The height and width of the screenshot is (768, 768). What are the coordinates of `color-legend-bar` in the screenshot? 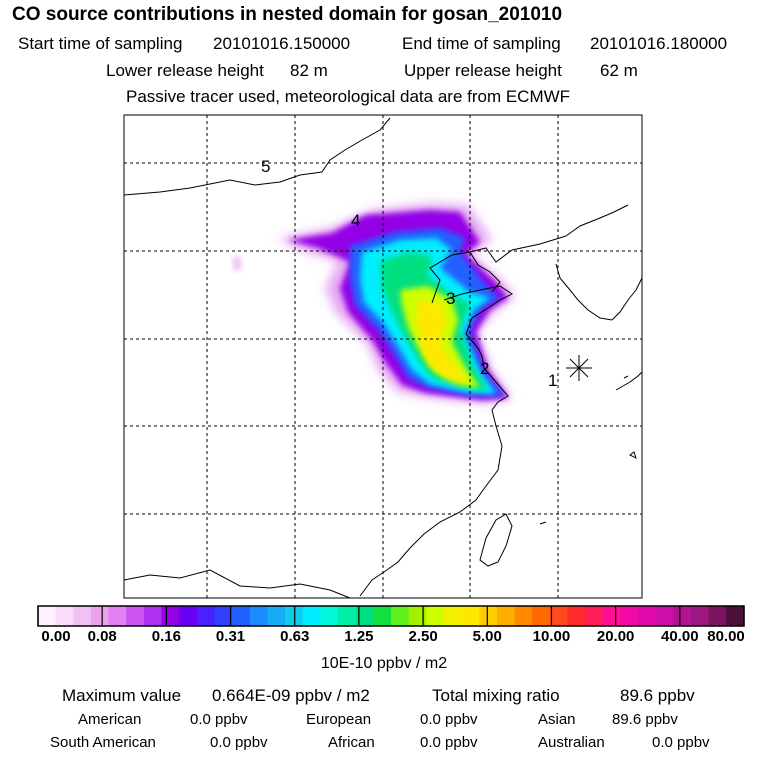 It's located at (391, 616).